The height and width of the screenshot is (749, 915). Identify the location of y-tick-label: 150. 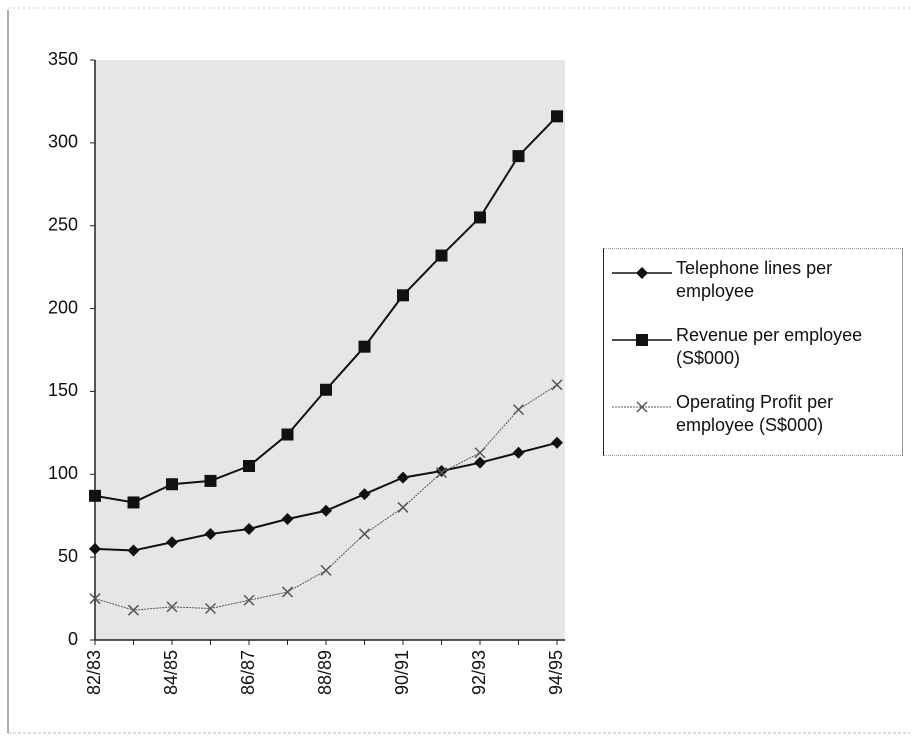
(63, 390).